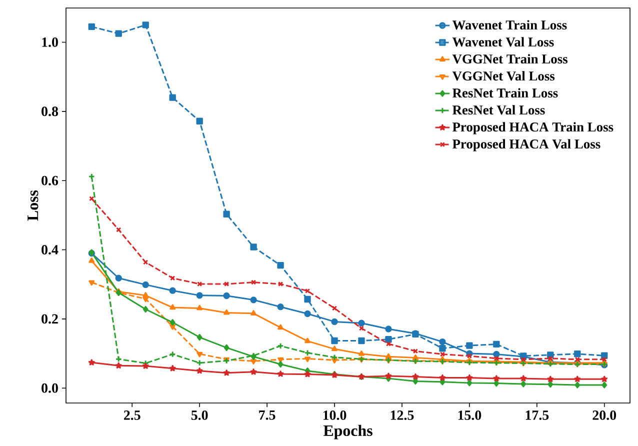 Image resolution: width=638 pixels, height=446 pixels. What do you see at coordinates (604, 415) in the screenshot?
I see `x-tick-label: 20.0` at bounding box center [604, 415].